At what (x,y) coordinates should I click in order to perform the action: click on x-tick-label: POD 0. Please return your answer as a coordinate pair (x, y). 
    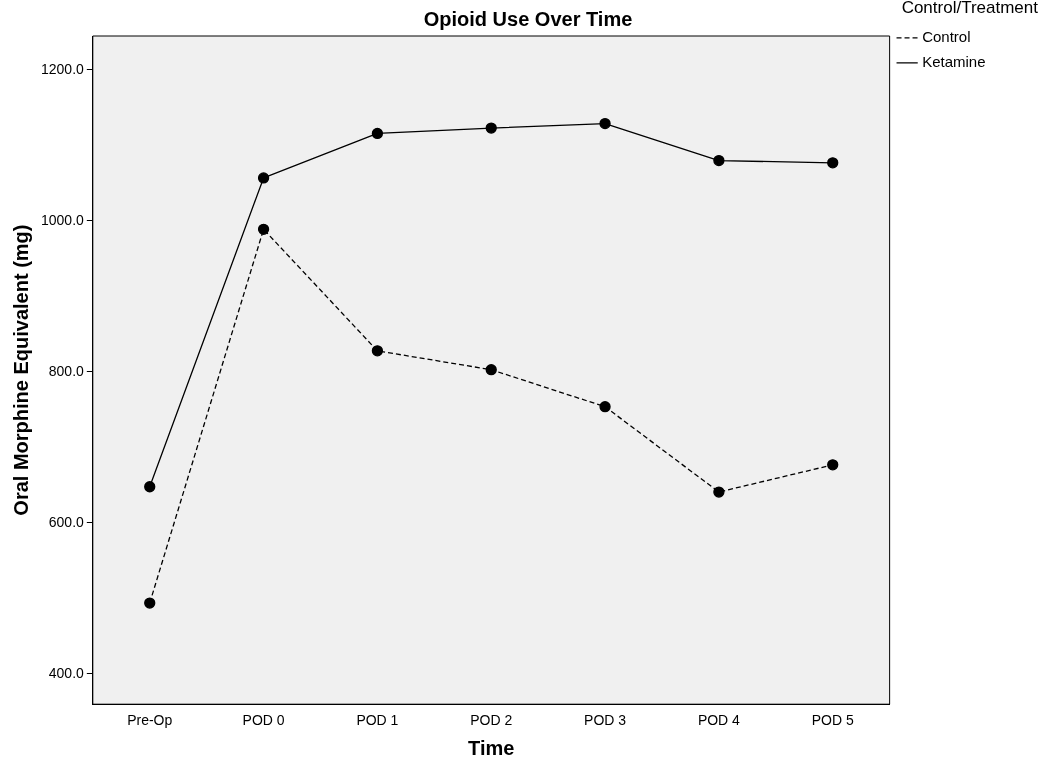
    Looking at the image, I should click on (263, 720).